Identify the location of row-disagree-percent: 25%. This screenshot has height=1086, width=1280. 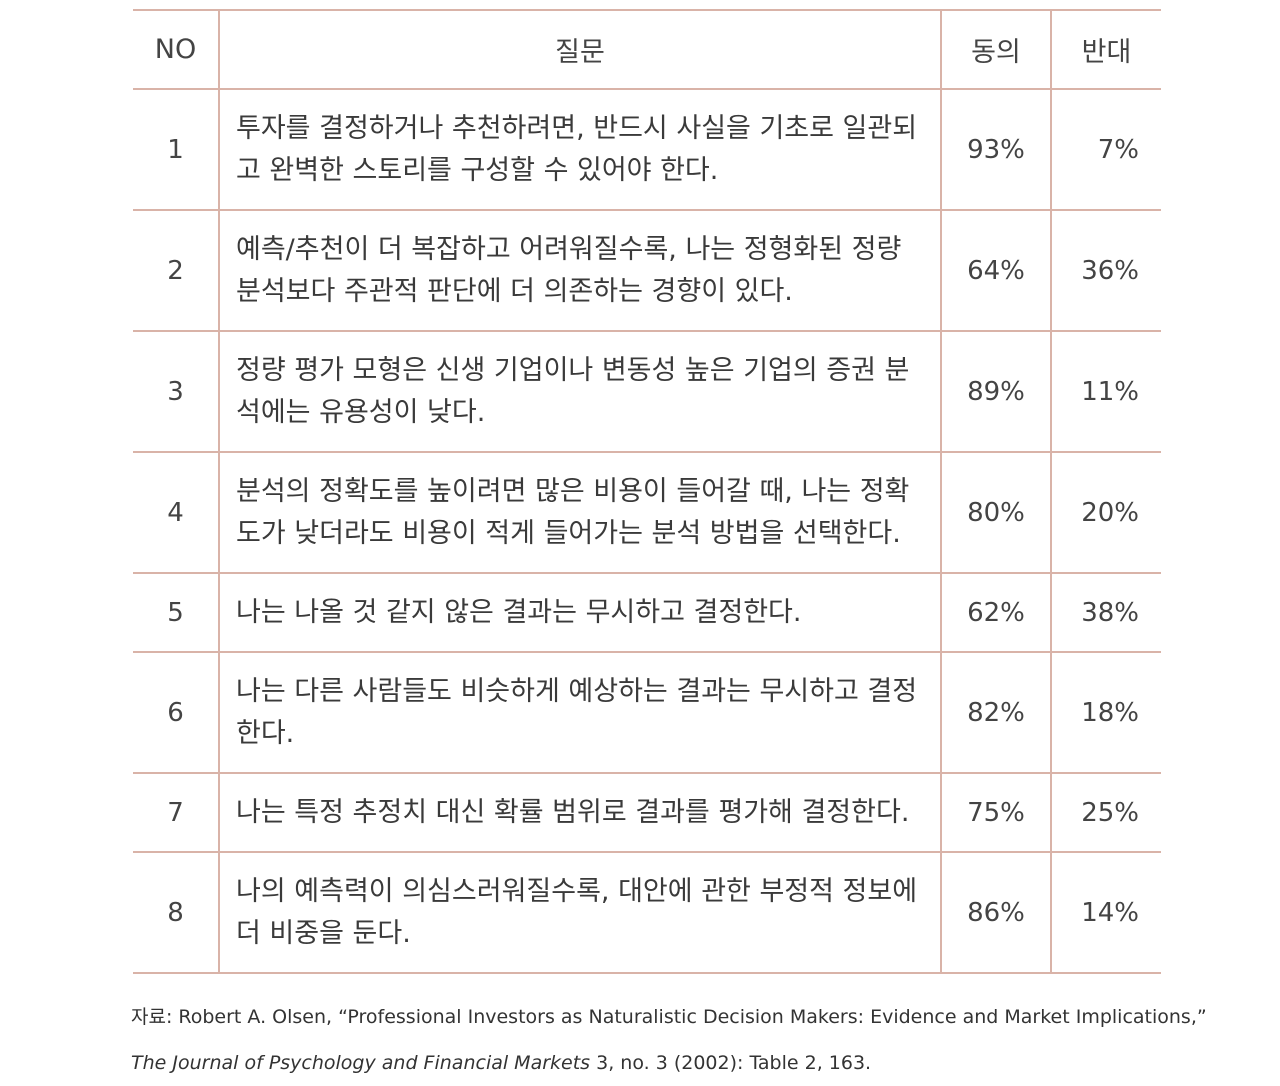
(1106, 813).